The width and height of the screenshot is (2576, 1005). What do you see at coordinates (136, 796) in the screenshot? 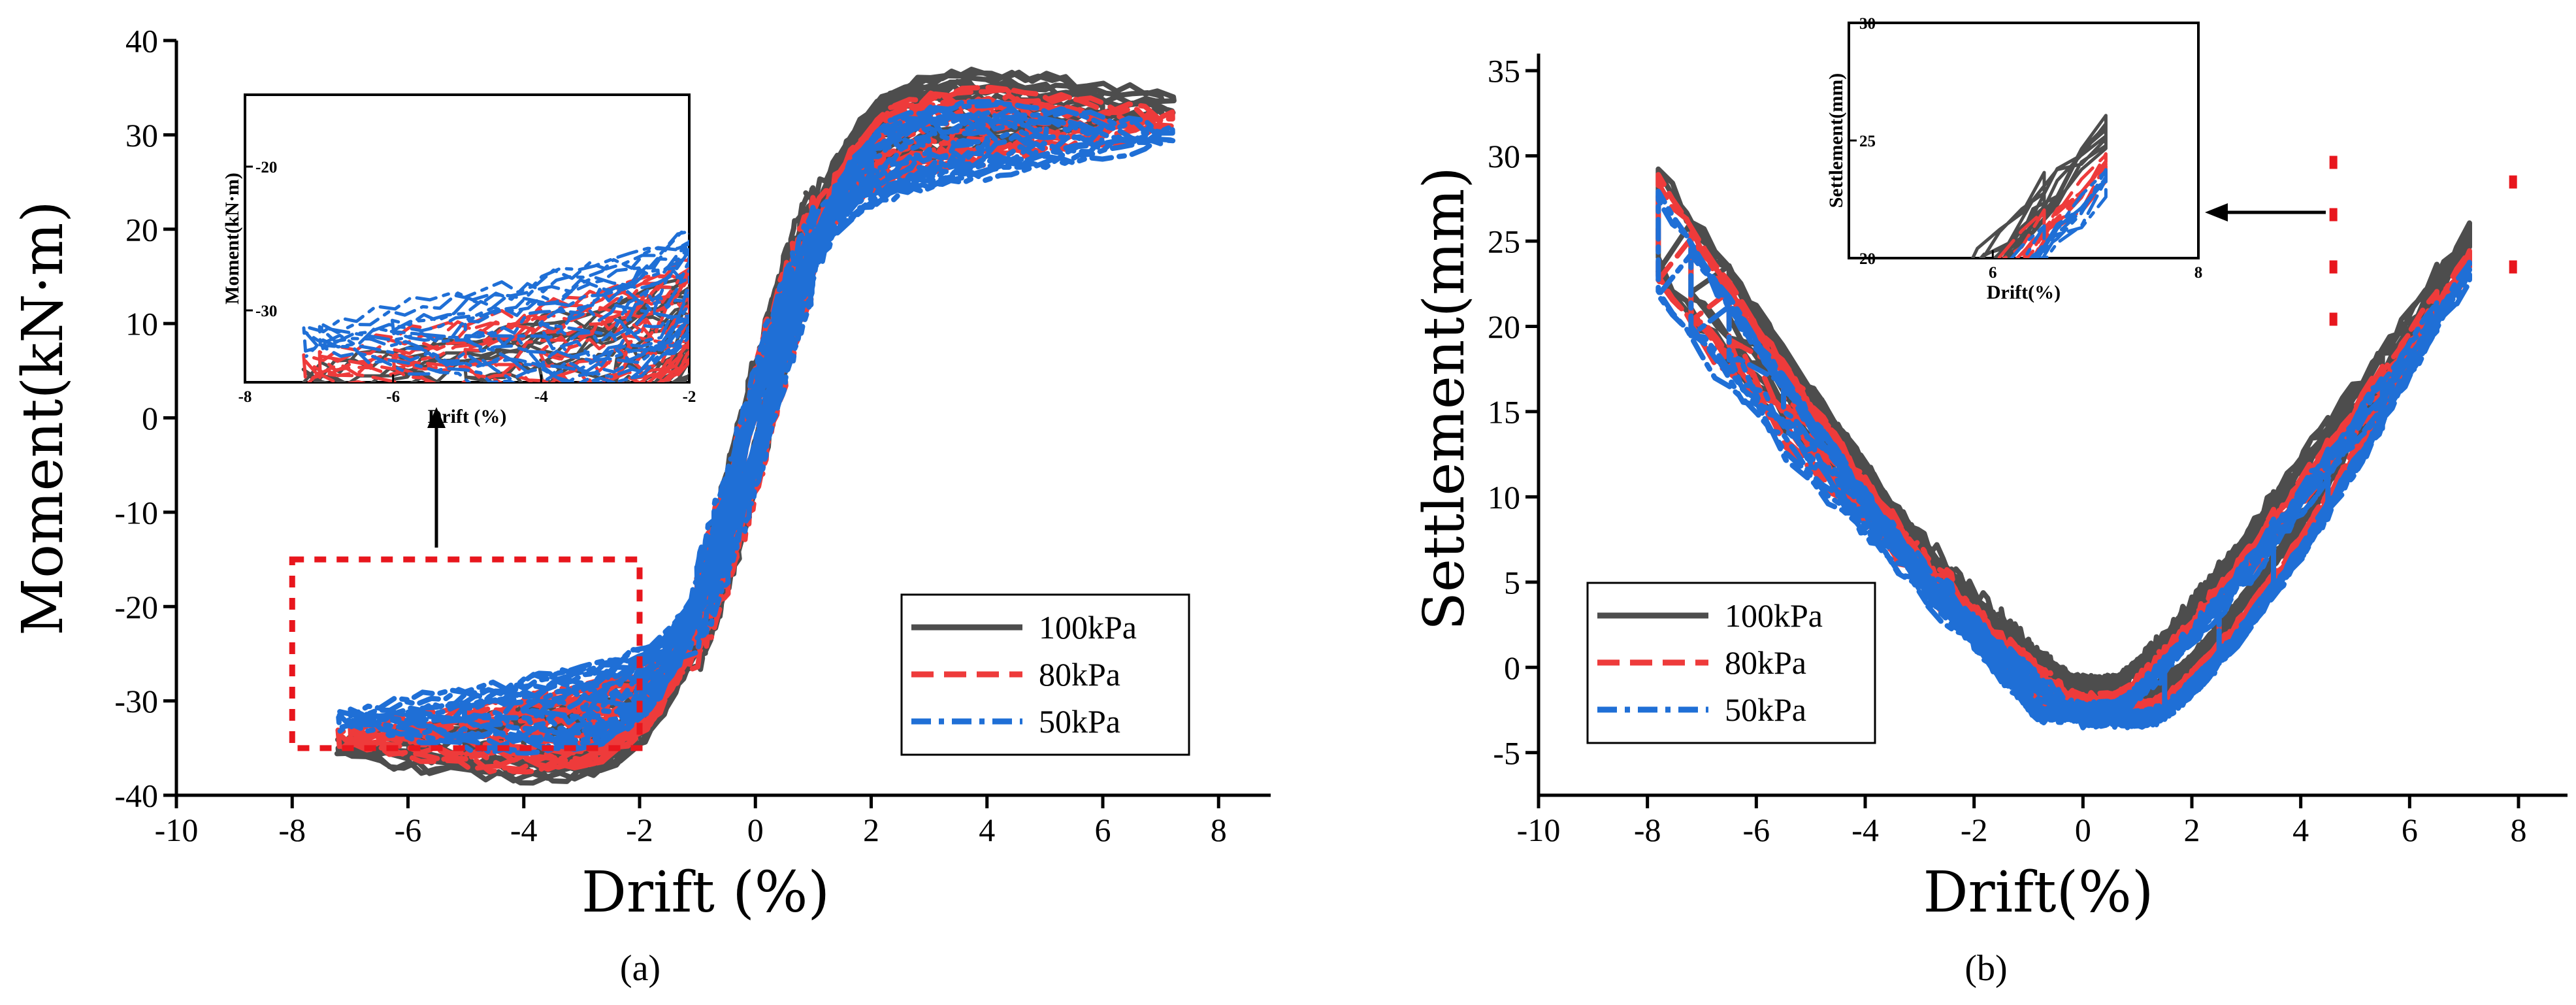
I see `a-y-tick-label: -40` at bounding box center [136, 796].